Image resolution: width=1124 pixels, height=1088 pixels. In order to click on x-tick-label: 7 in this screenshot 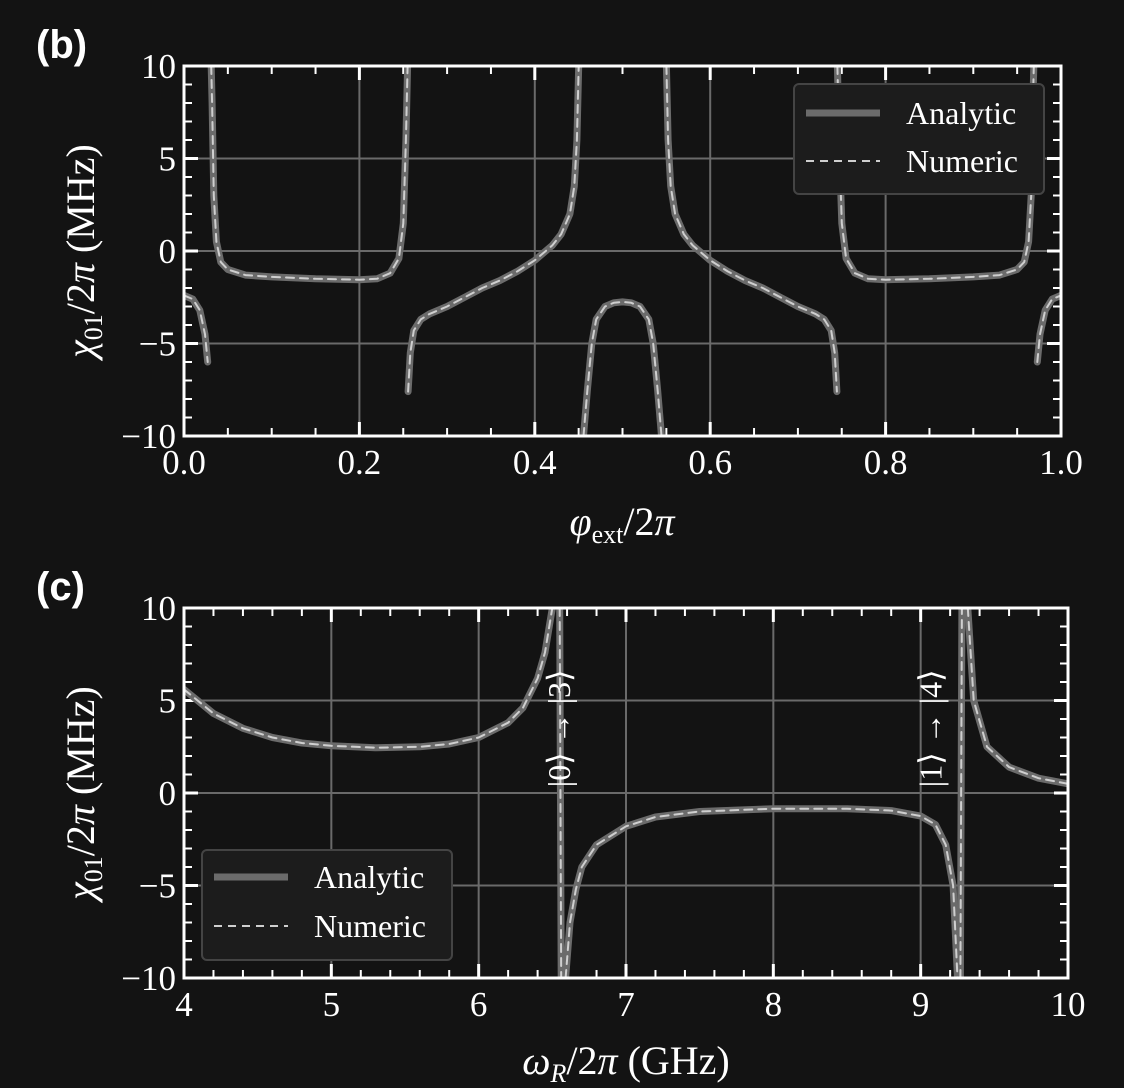, I will do `click(626, 1004)`.